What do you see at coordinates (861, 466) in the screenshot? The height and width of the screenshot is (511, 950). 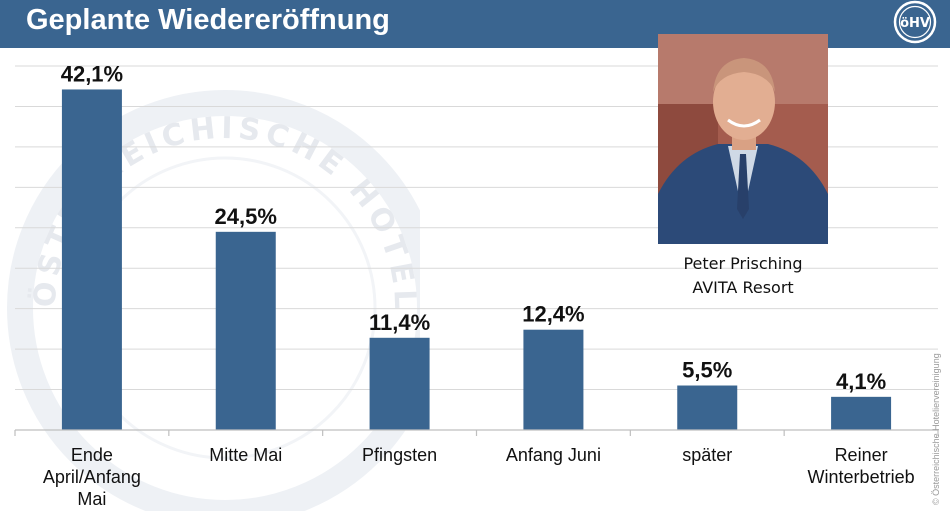 I see `category-label: Reiner Winterbetrieb` at bounding box center [861, 466].